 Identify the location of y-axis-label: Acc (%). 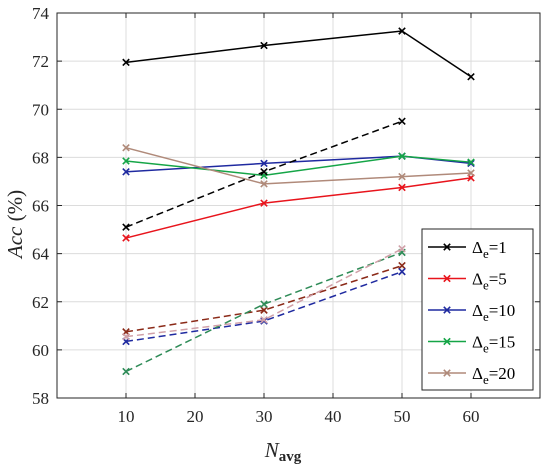
(15, 225).